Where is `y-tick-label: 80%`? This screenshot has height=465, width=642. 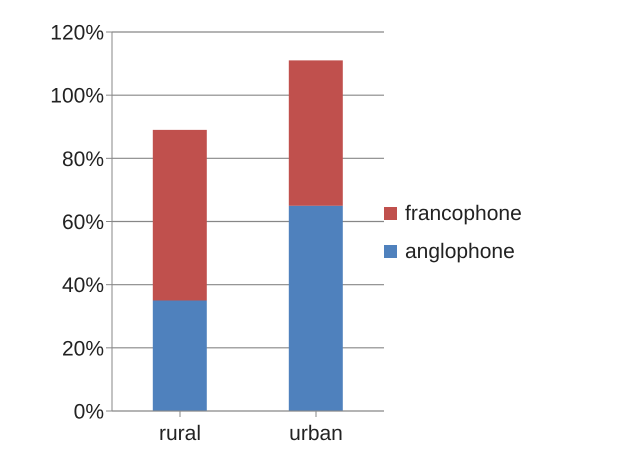 y-tick-label: 80% is located at coordinates (83, 159).